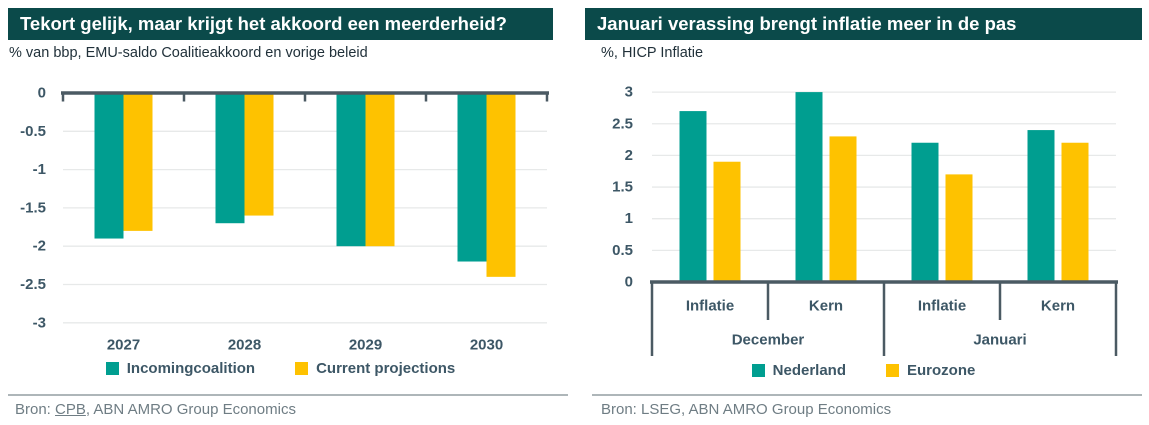 The image size is (1149, 425). I want to click on inflation-chart-legend: Nederland Eurozone, so click(863, 370).